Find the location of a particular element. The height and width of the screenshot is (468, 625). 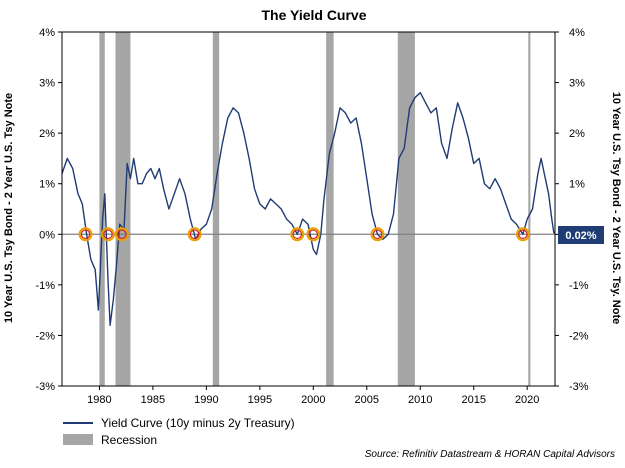

current-value-box is located at coordinates (581, 235).